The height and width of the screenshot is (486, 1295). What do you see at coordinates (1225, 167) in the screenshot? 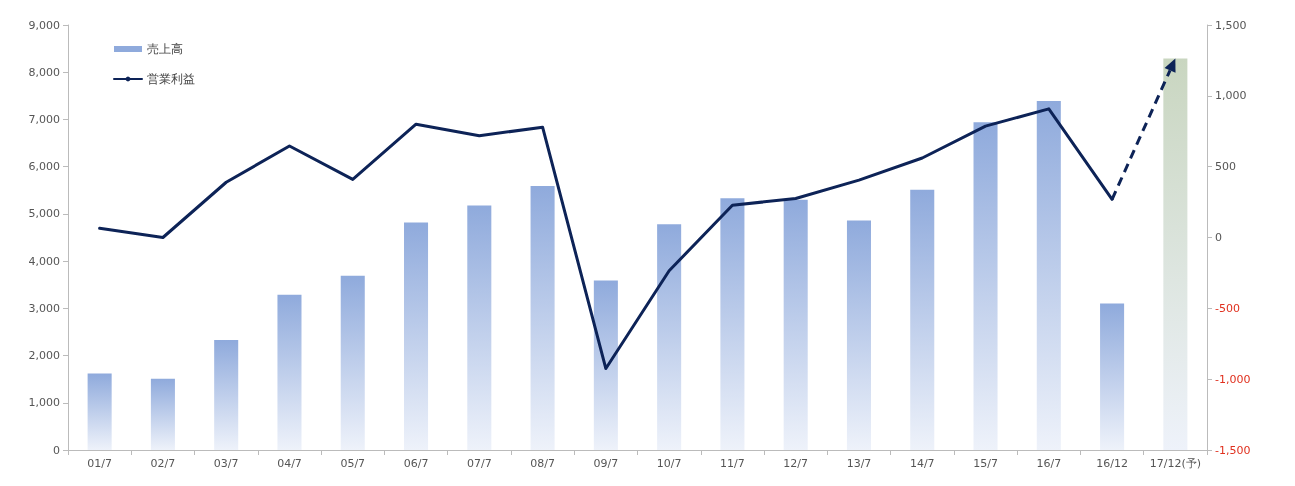
I see `y2-tick-label: 500` at bounding box center [1225, 167].